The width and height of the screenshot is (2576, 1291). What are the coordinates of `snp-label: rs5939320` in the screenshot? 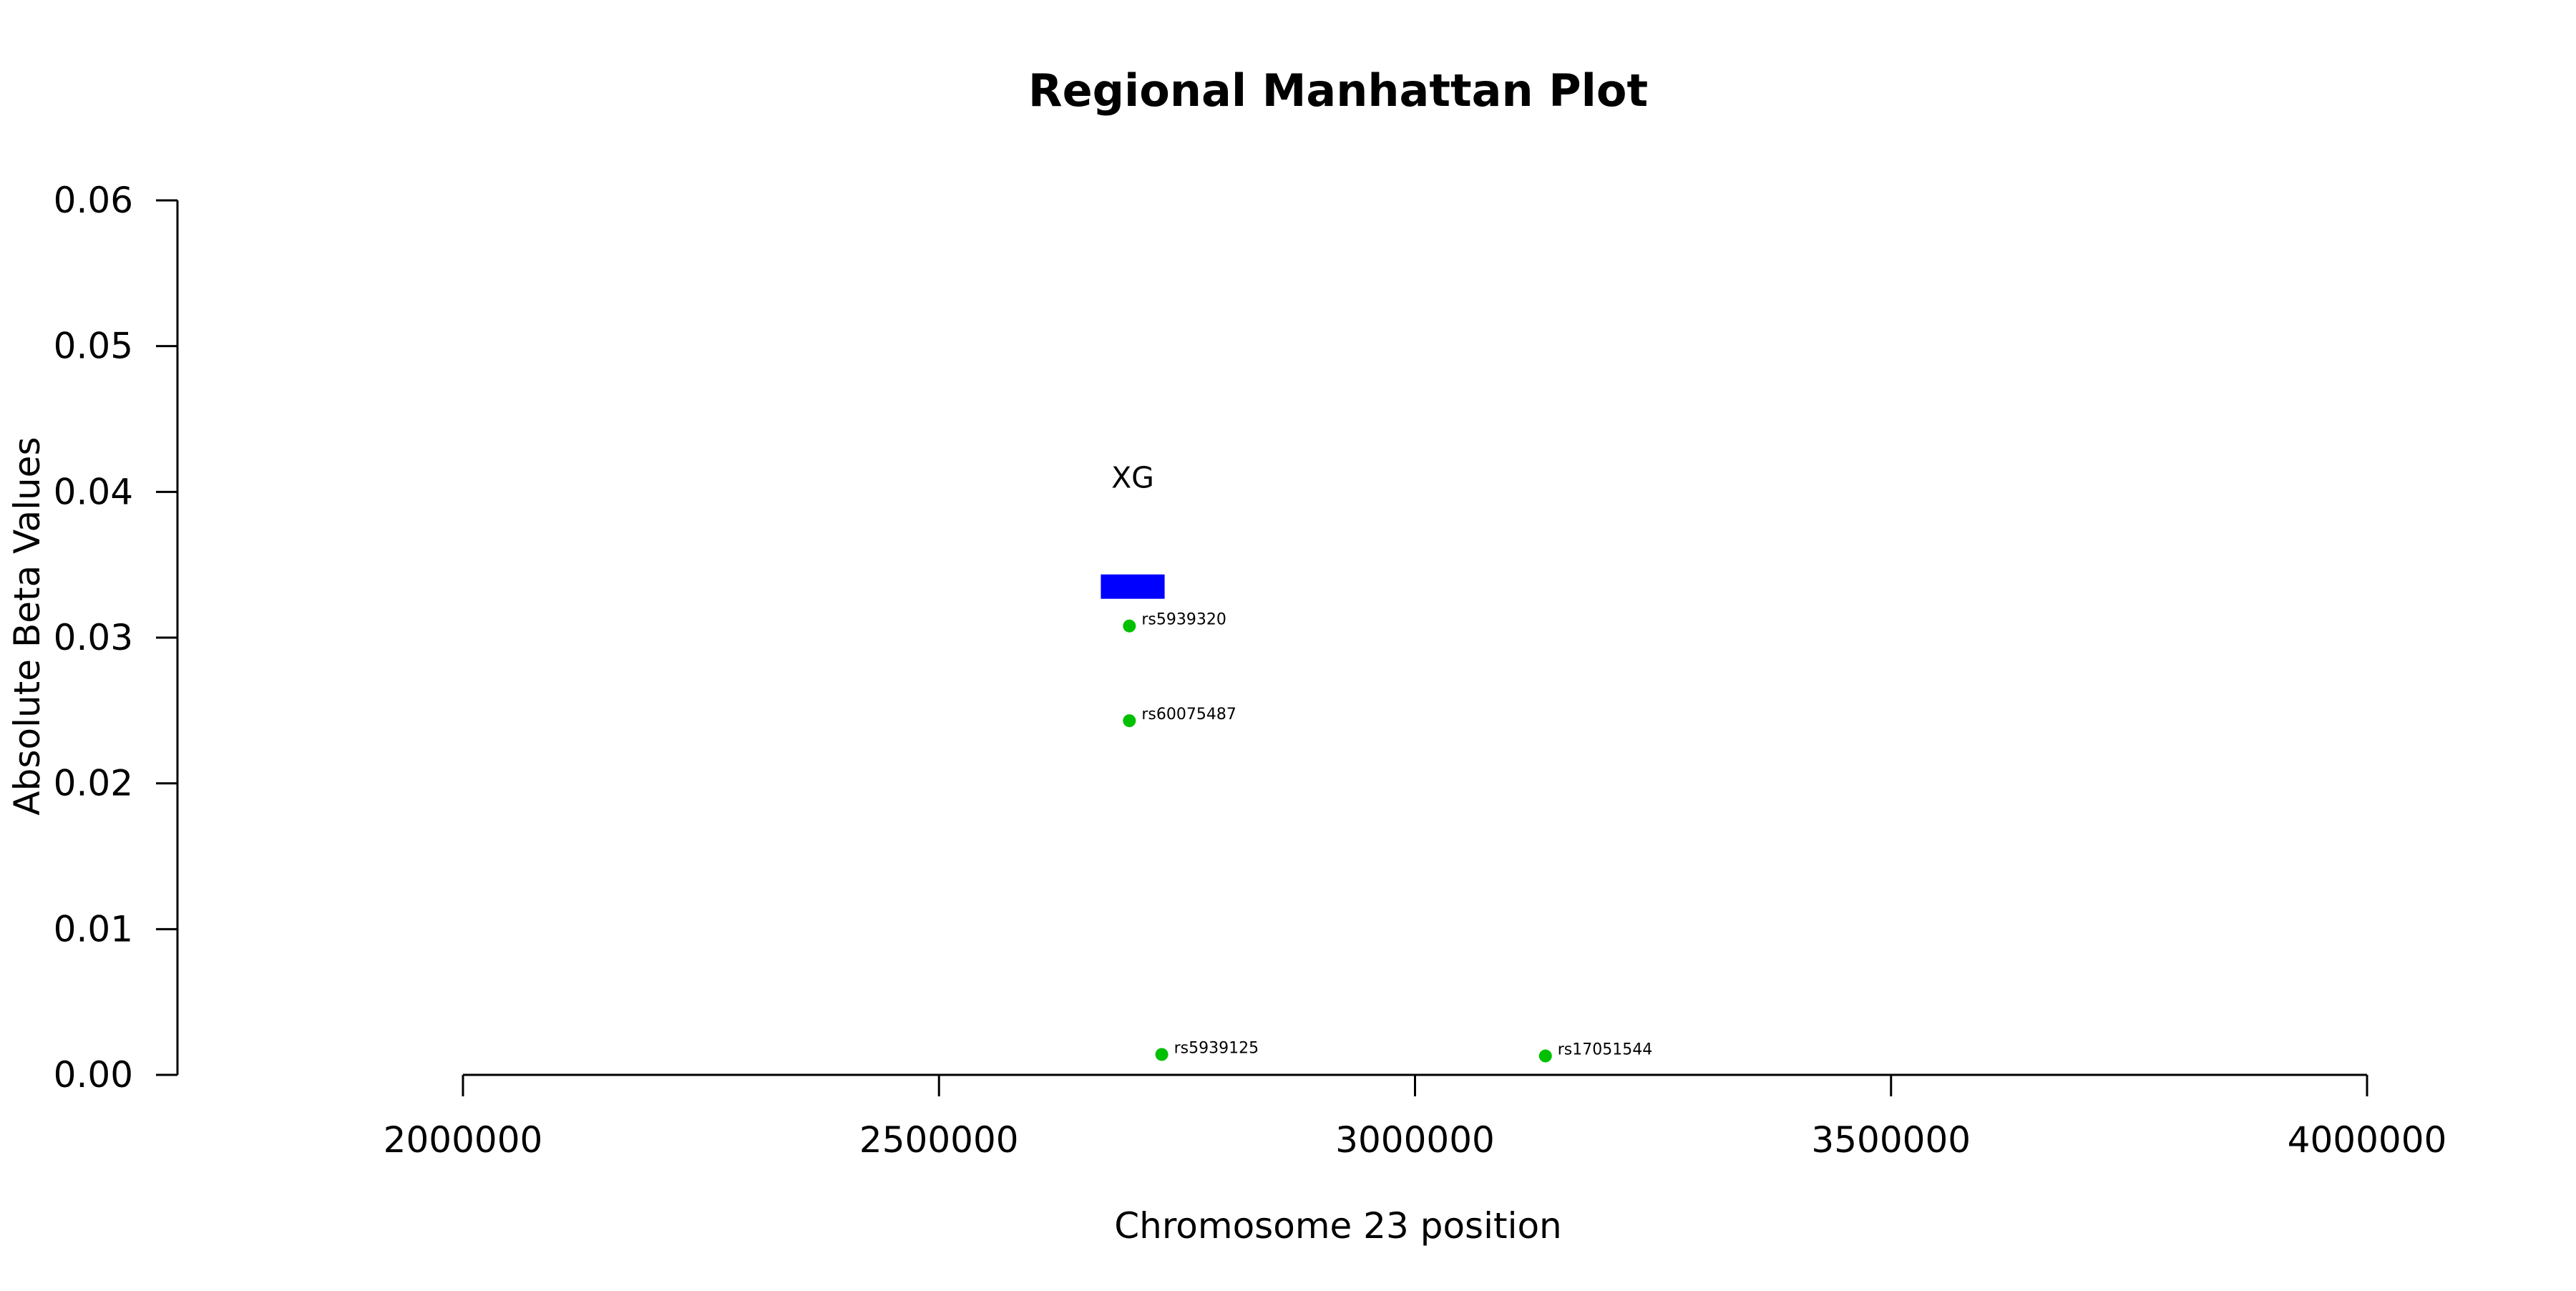 It's located at (1183, 620).